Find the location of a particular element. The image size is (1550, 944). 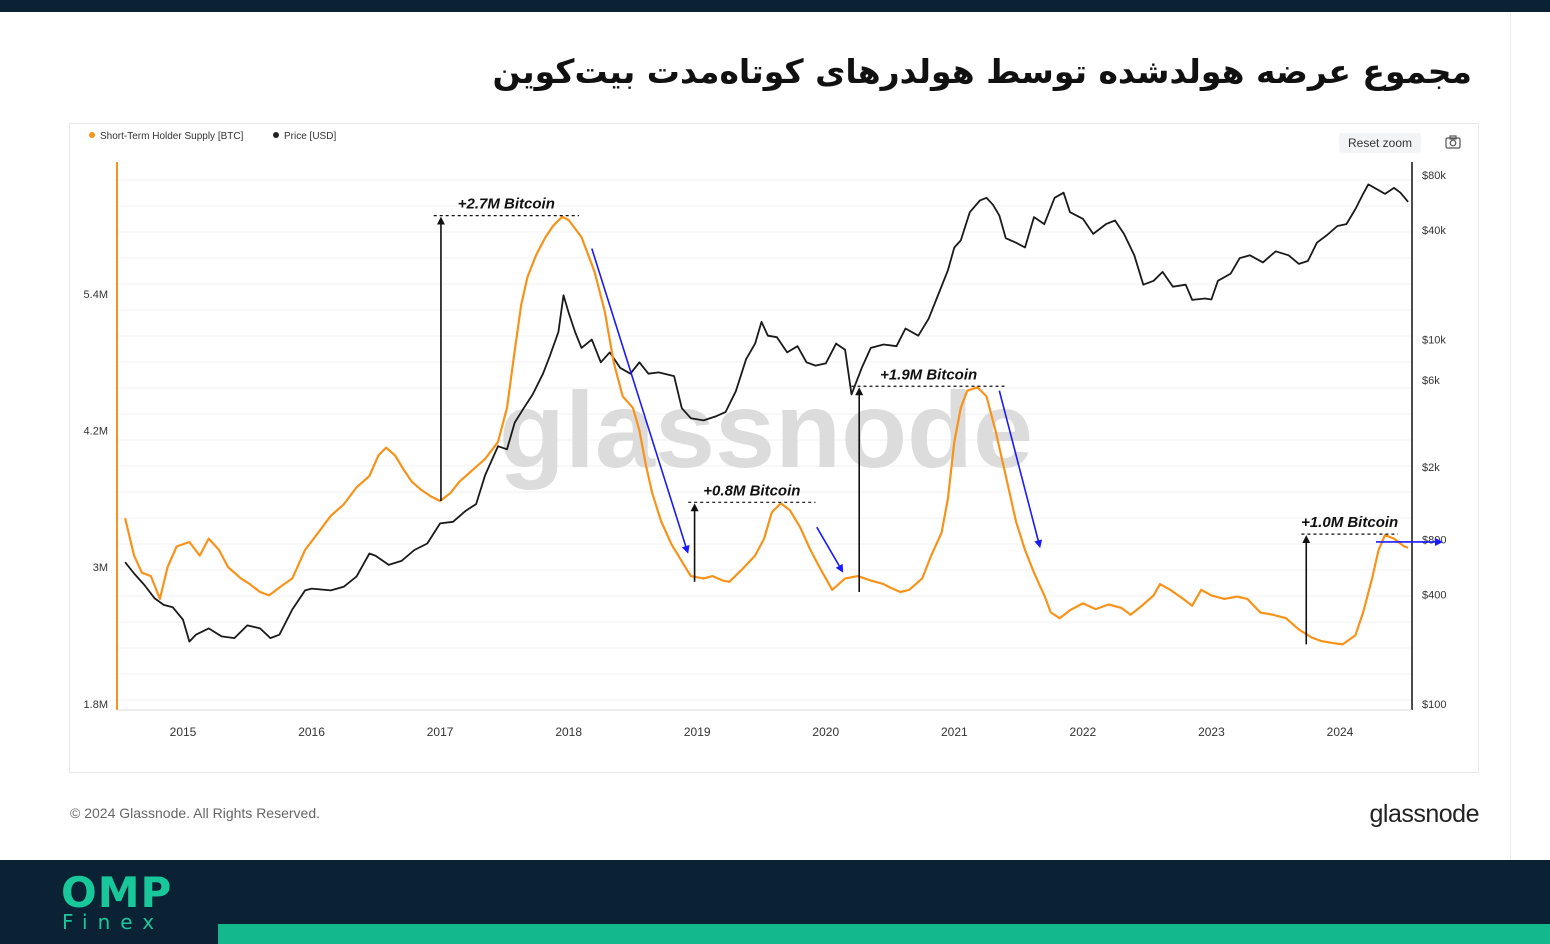

x-tick-label: 2019 is located at coordinates (697, 732).